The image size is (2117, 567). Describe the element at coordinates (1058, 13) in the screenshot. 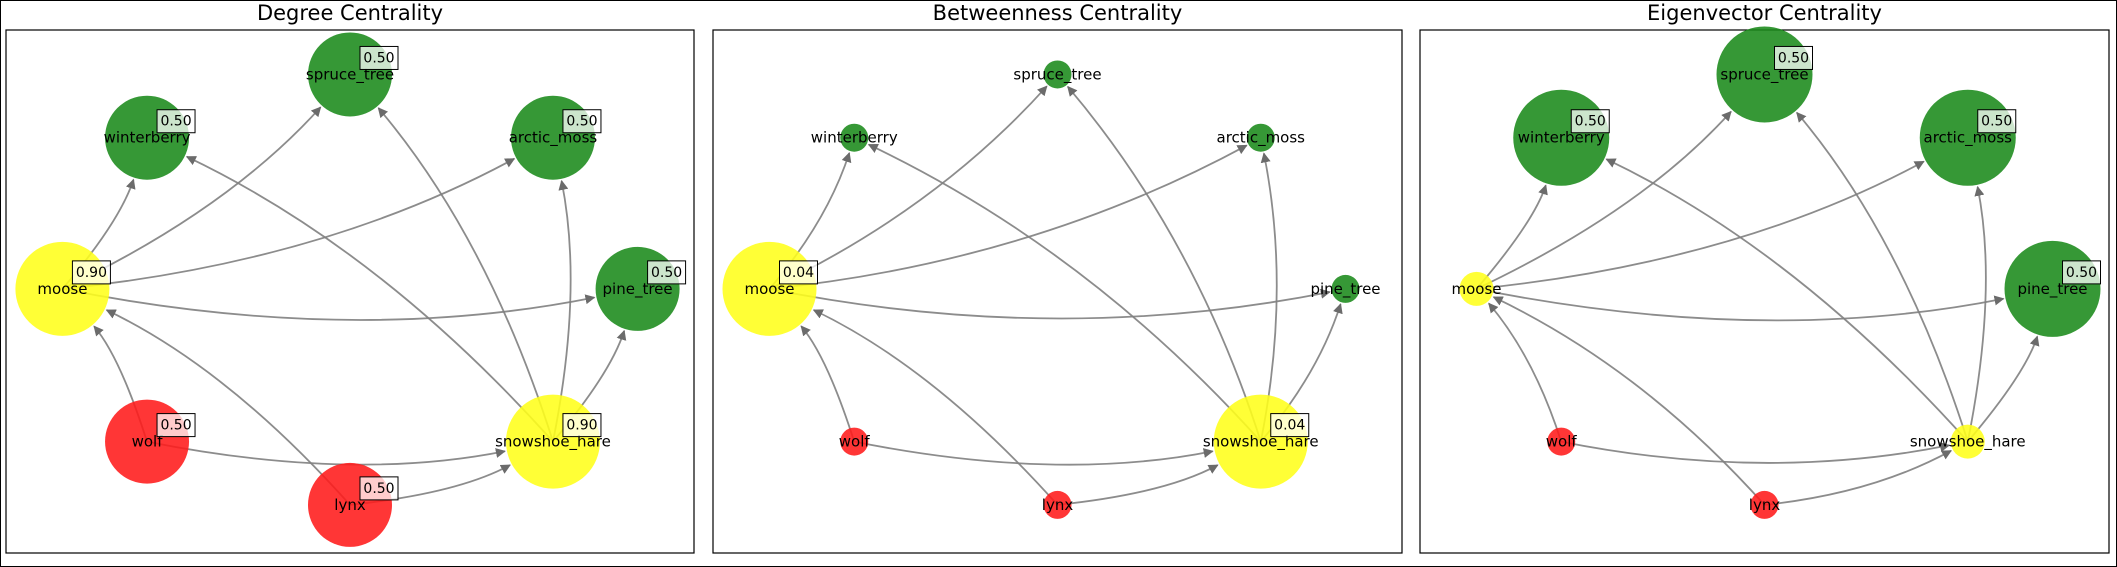

I see `panel-title: Betweenness Centrality` at that location.